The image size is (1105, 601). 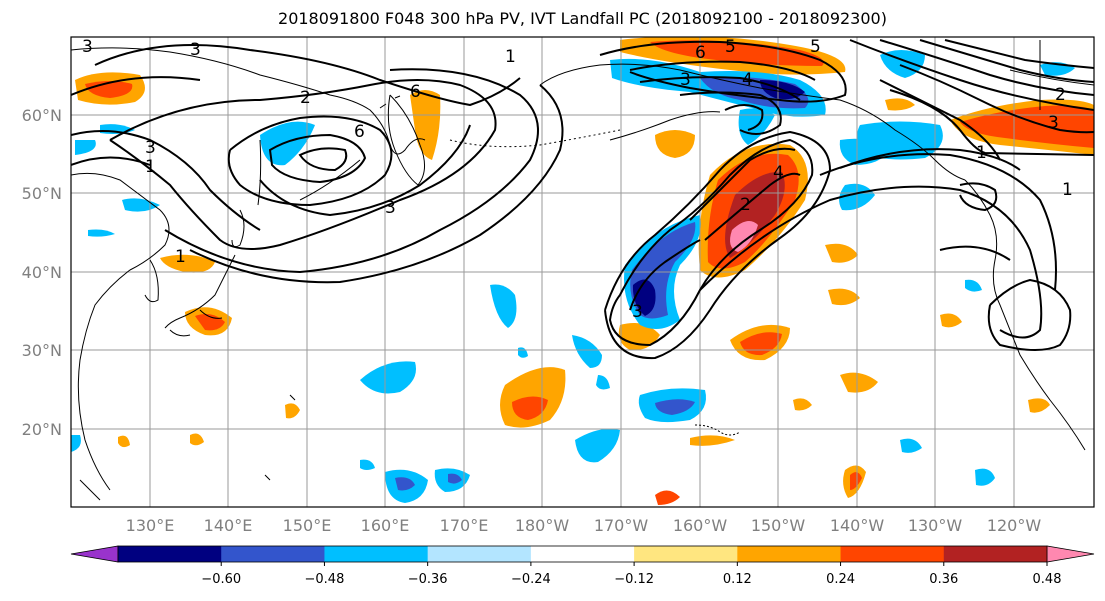 I want to click on lat-label: 50°N, so click(x=42, y=193).